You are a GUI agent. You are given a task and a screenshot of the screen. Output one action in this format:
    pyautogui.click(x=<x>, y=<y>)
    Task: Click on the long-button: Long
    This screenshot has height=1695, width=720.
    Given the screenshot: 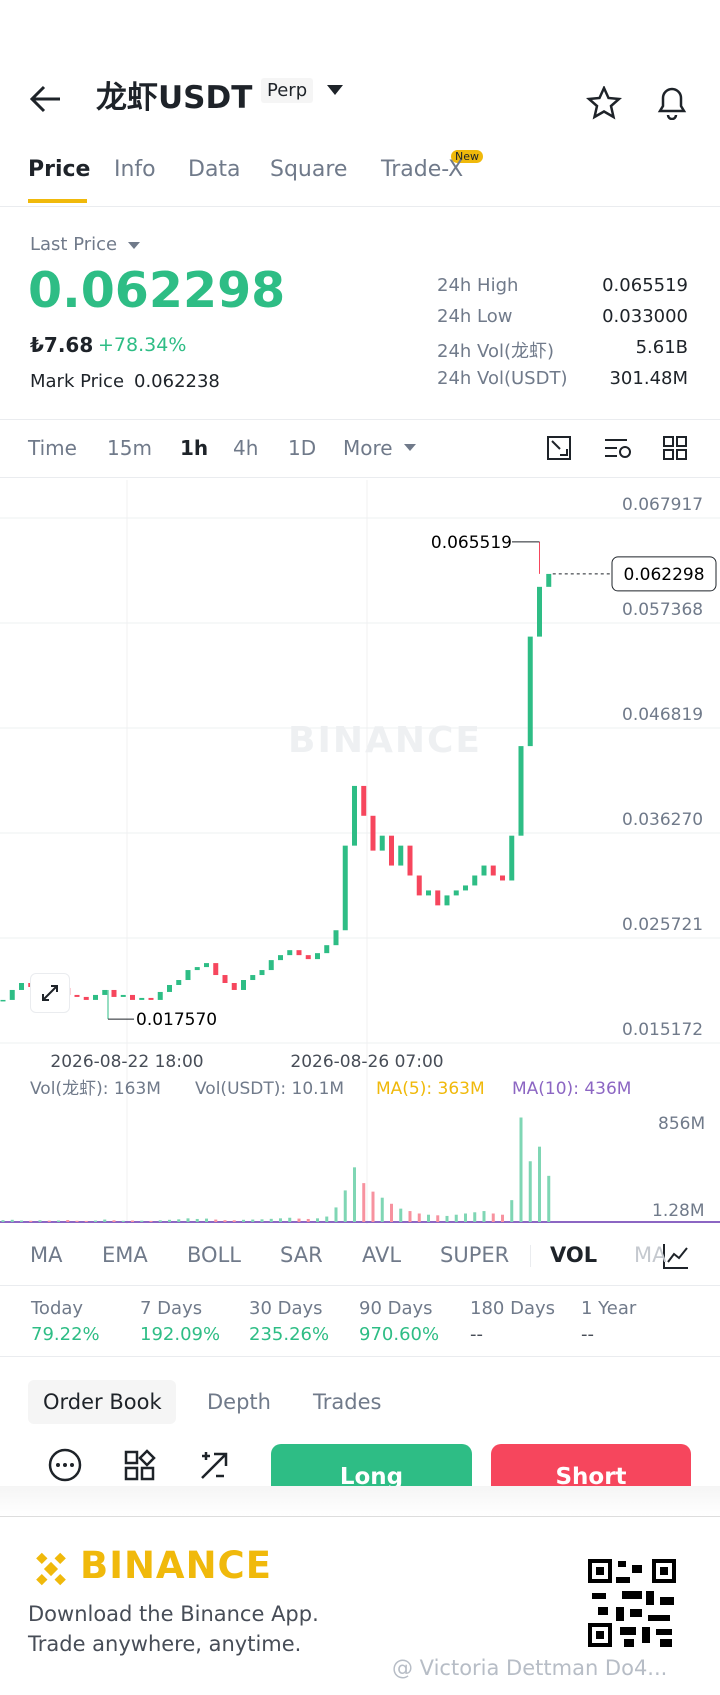 What is the action you would take?
    pyautogui.click(x=371, y=1465)
    